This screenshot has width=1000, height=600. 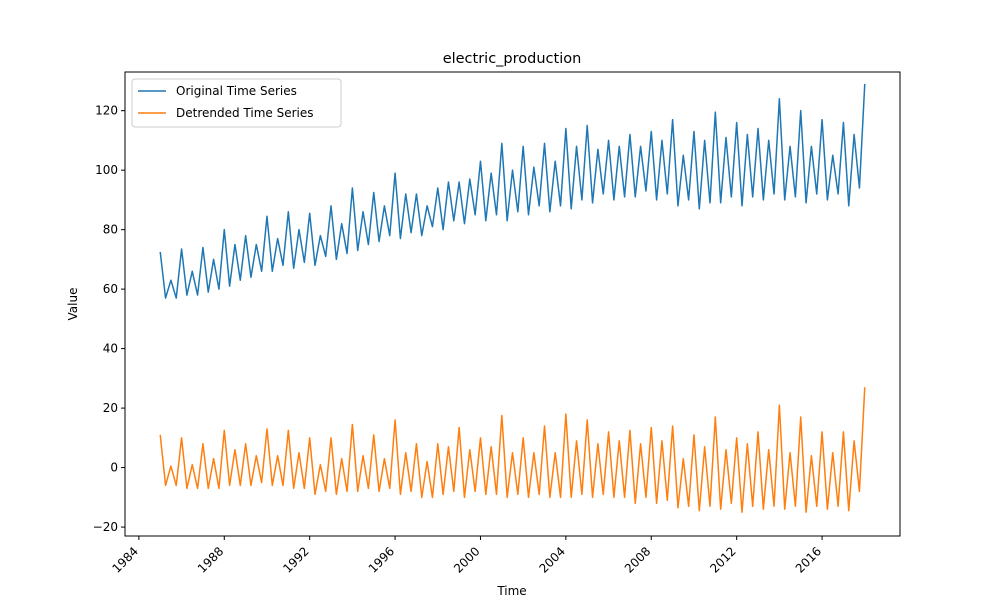 I want to click on y-tick-label: 20, so click(x=110, y=408).